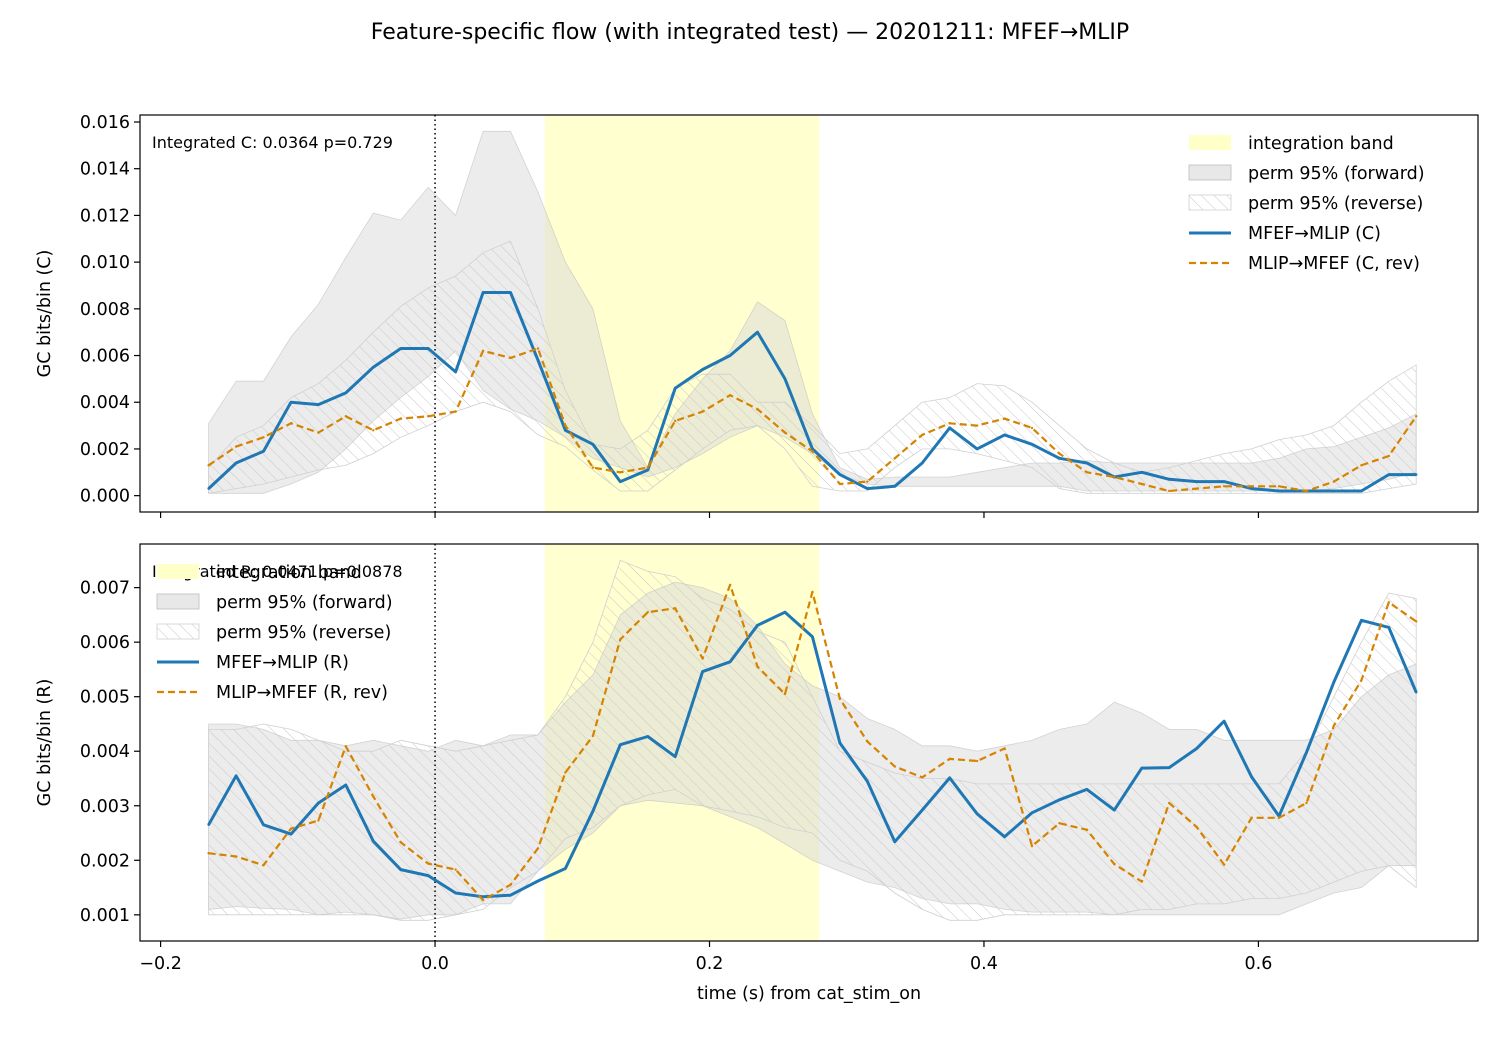  Describe the element at coordinates (105, 916) in the screenshot. I see `y-tick-label: 0.001` at that location.